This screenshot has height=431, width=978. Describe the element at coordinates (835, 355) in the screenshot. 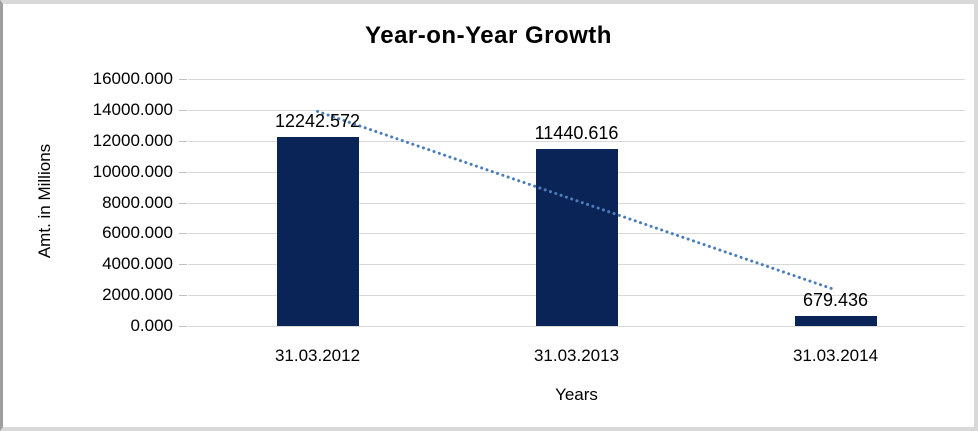

I see `x-tick-label: 31.03.2014` at that location.